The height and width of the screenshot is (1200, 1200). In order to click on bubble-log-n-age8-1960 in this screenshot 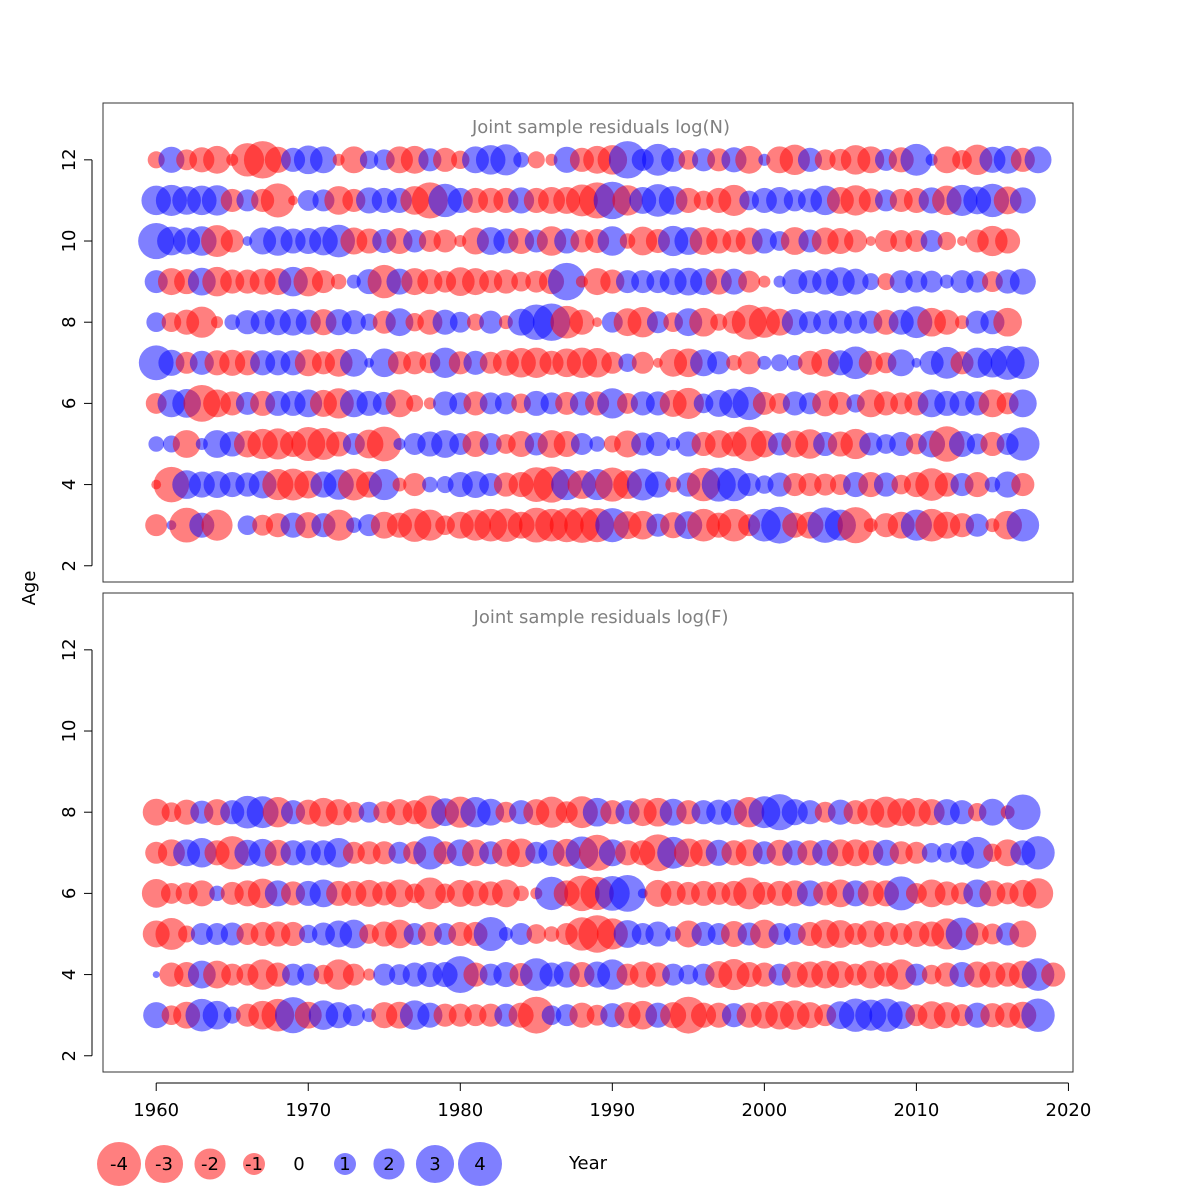, I will do `click(156, 322)`.